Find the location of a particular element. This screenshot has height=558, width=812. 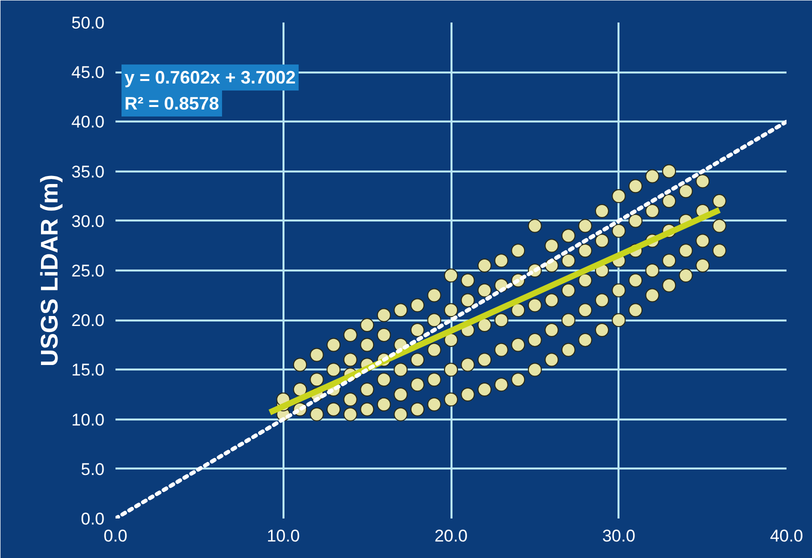

y-tick-label: 40.0 is located at coordinates (88, 122).